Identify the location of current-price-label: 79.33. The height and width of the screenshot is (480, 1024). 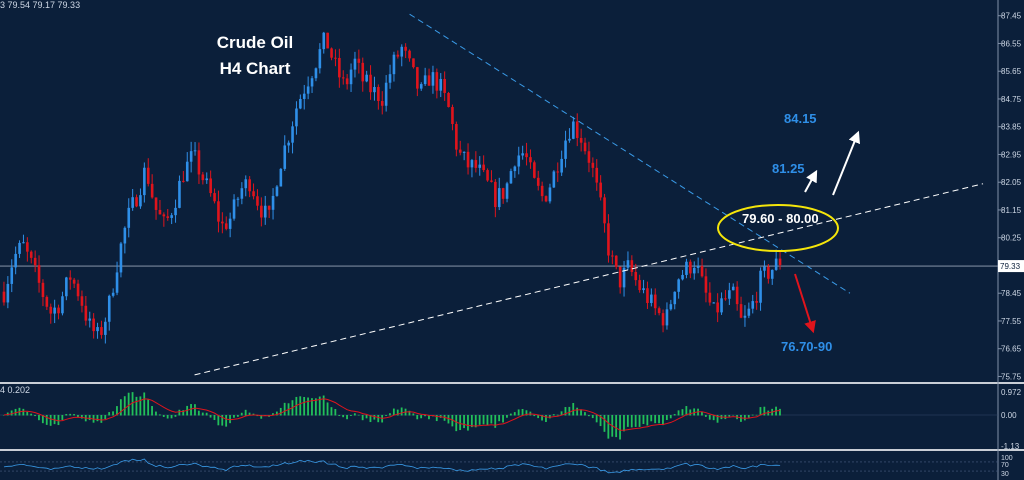
(1010, 266).